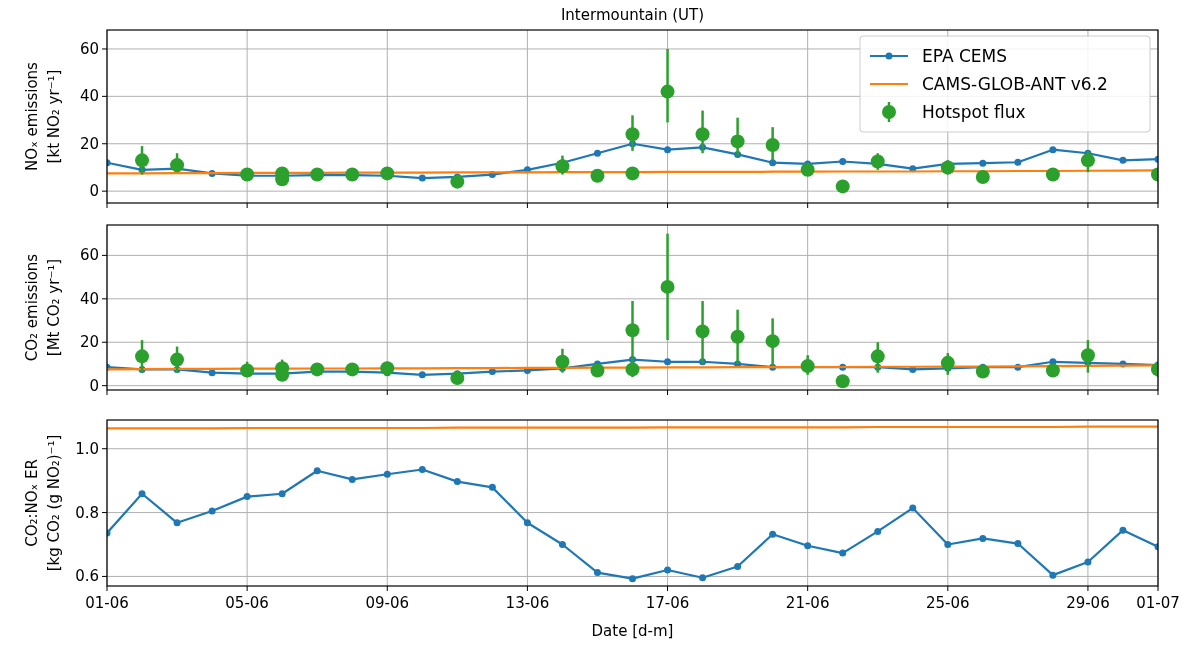 The height and width of the screenshot is (650, 1193). Describe the element at coordinates (632, 15) in the screenshot. I see `chart-title: Intermountain (UT)` at that location.